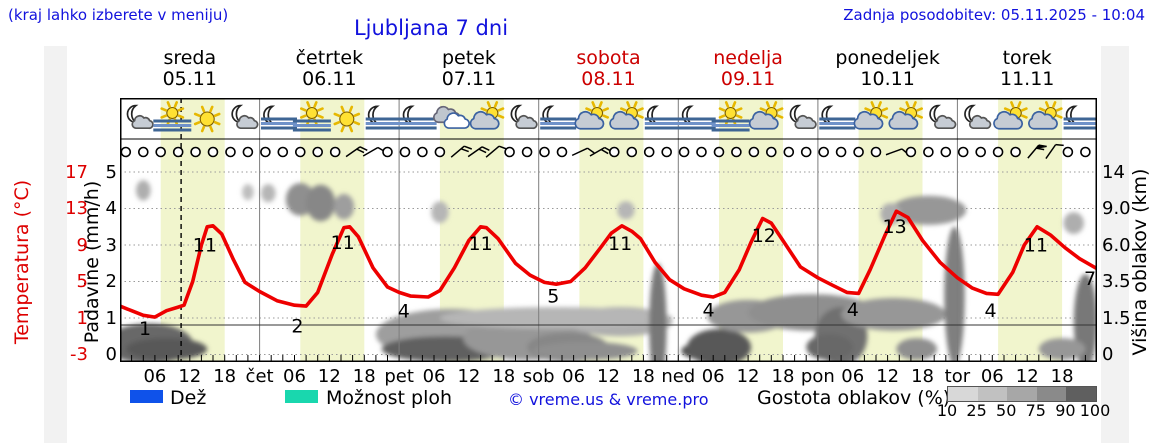  What do you see at coordinates (399, 376) in the screenshot?
I see `day-abbr-label: pet` at bounding box center [399, 376].